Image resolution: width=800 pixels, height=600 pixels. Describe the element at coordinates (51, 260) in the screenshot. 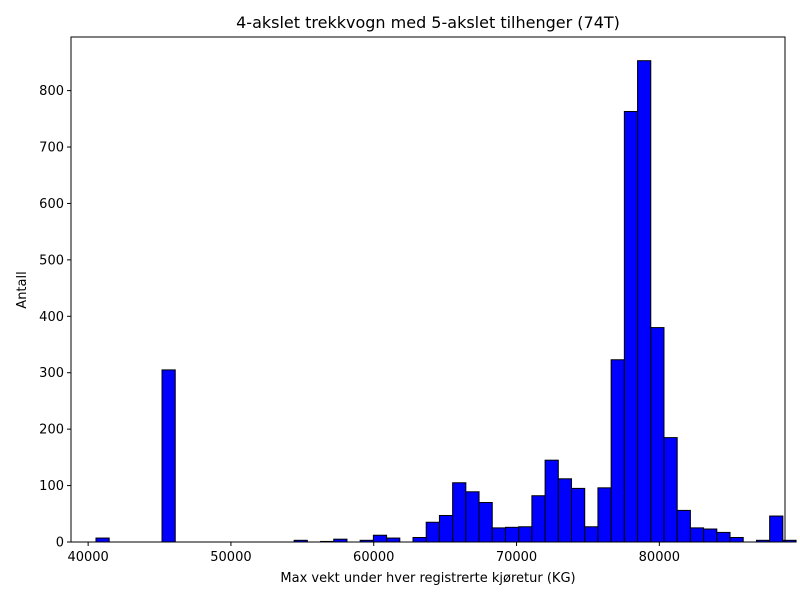

I see `y-tick-label: 500` at that location.